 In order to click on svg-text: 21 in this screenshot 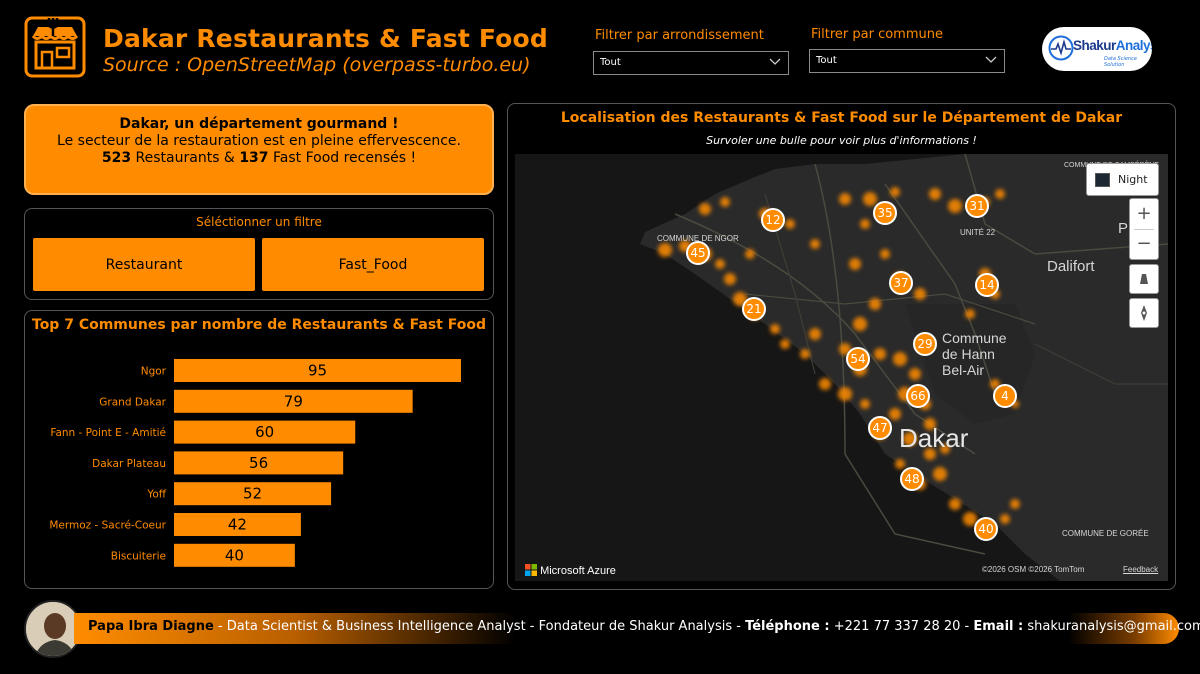, I will do `click(753, 309)`.